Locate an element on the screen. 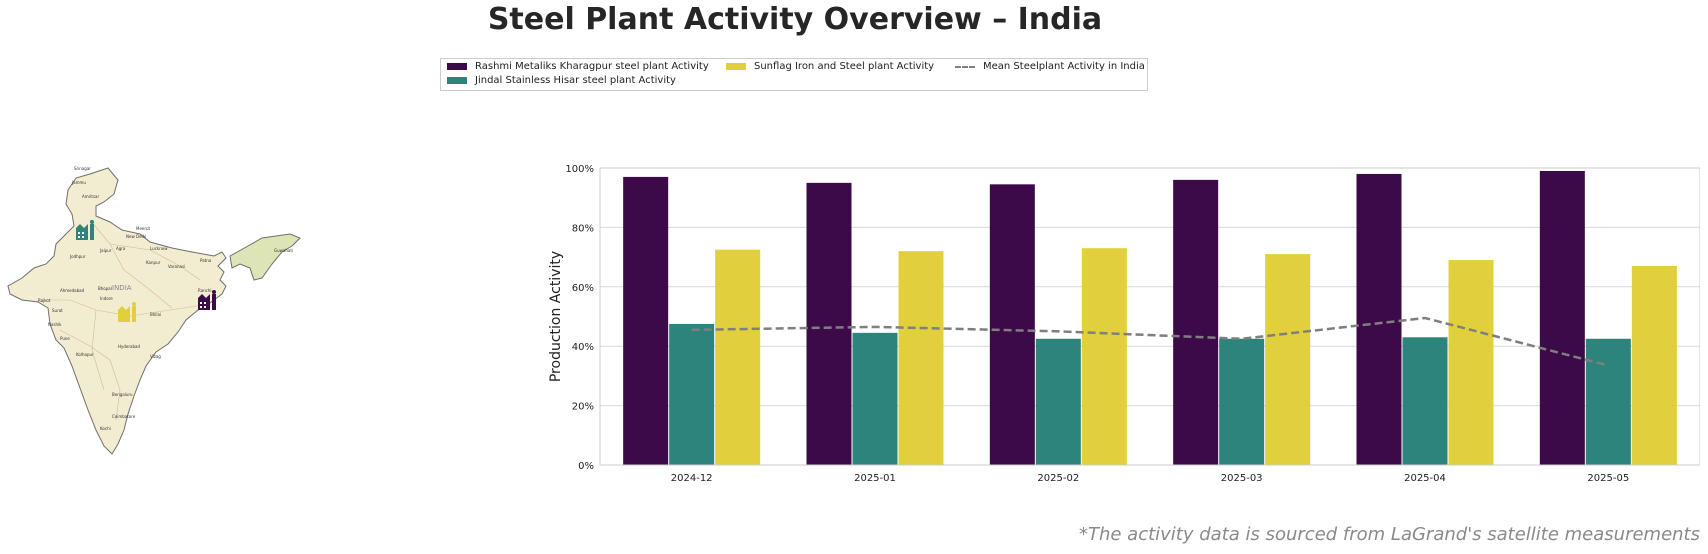 This screenshot has height=554, width=1708. road-network is located at coordinates (125, 320).